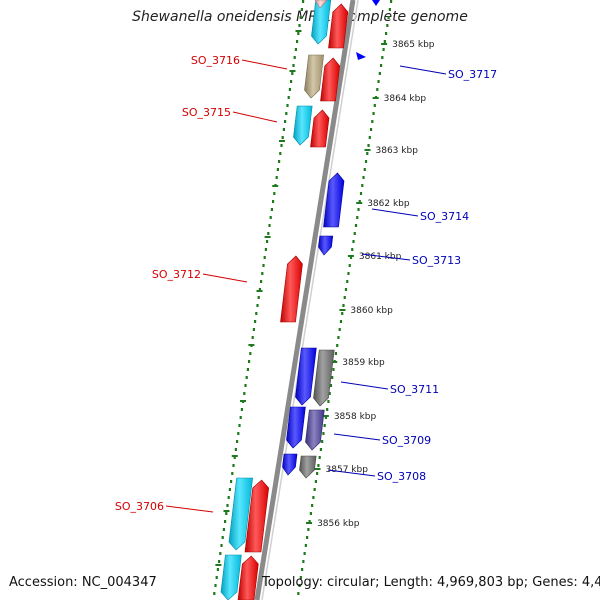 Image resolution: width=600 pixels, height=600 pixels. I want to click on right-gene-label: SO_3714, so click(444, 216).